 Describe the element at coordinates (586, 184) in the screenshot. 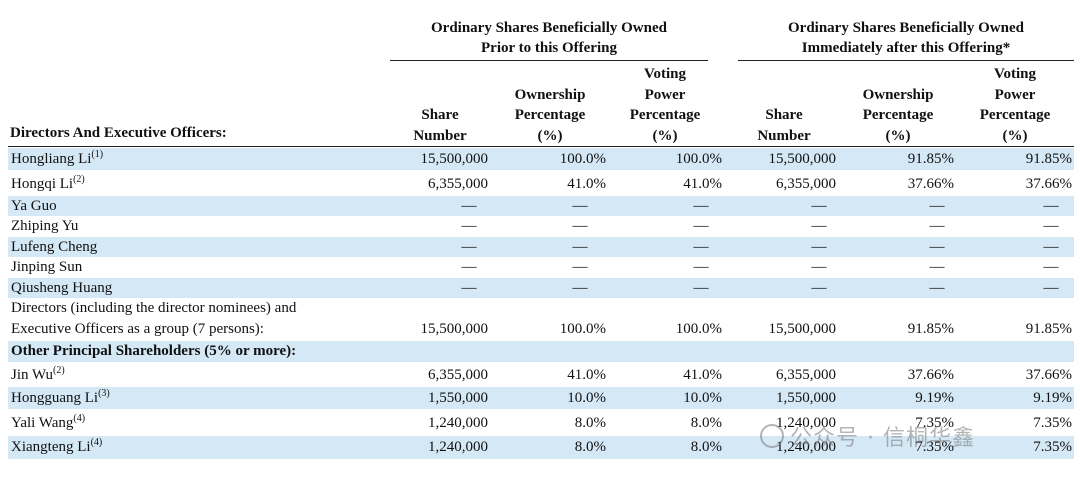

I see `cell-ownership-prior: 41.0%` at that location.